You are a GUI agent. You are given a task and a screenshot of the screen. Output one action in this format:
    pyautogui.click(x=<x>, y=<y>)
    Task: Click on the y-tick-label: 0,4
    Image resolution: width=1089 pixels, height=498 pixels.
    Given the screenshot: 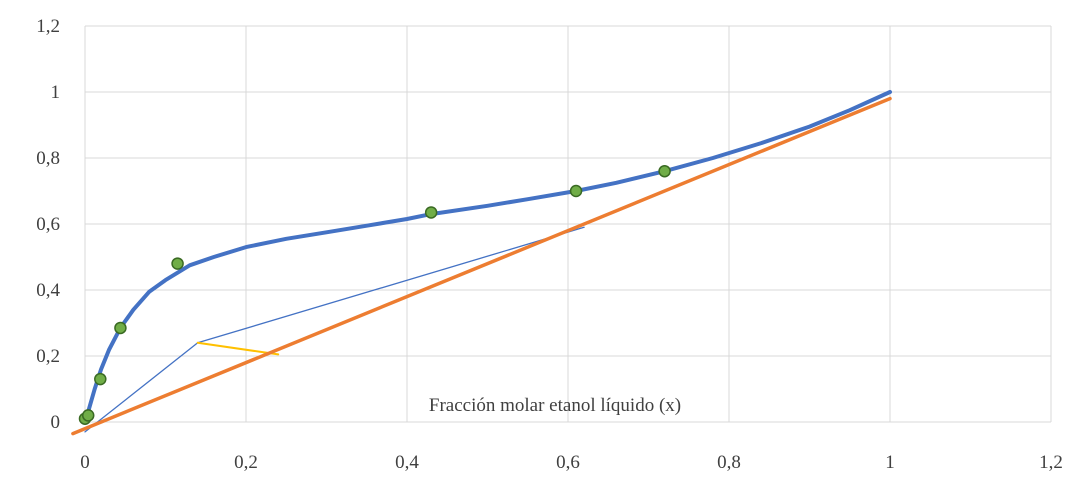 What is the action you would take?
    pyautogui.click(x=48, y=290)
    